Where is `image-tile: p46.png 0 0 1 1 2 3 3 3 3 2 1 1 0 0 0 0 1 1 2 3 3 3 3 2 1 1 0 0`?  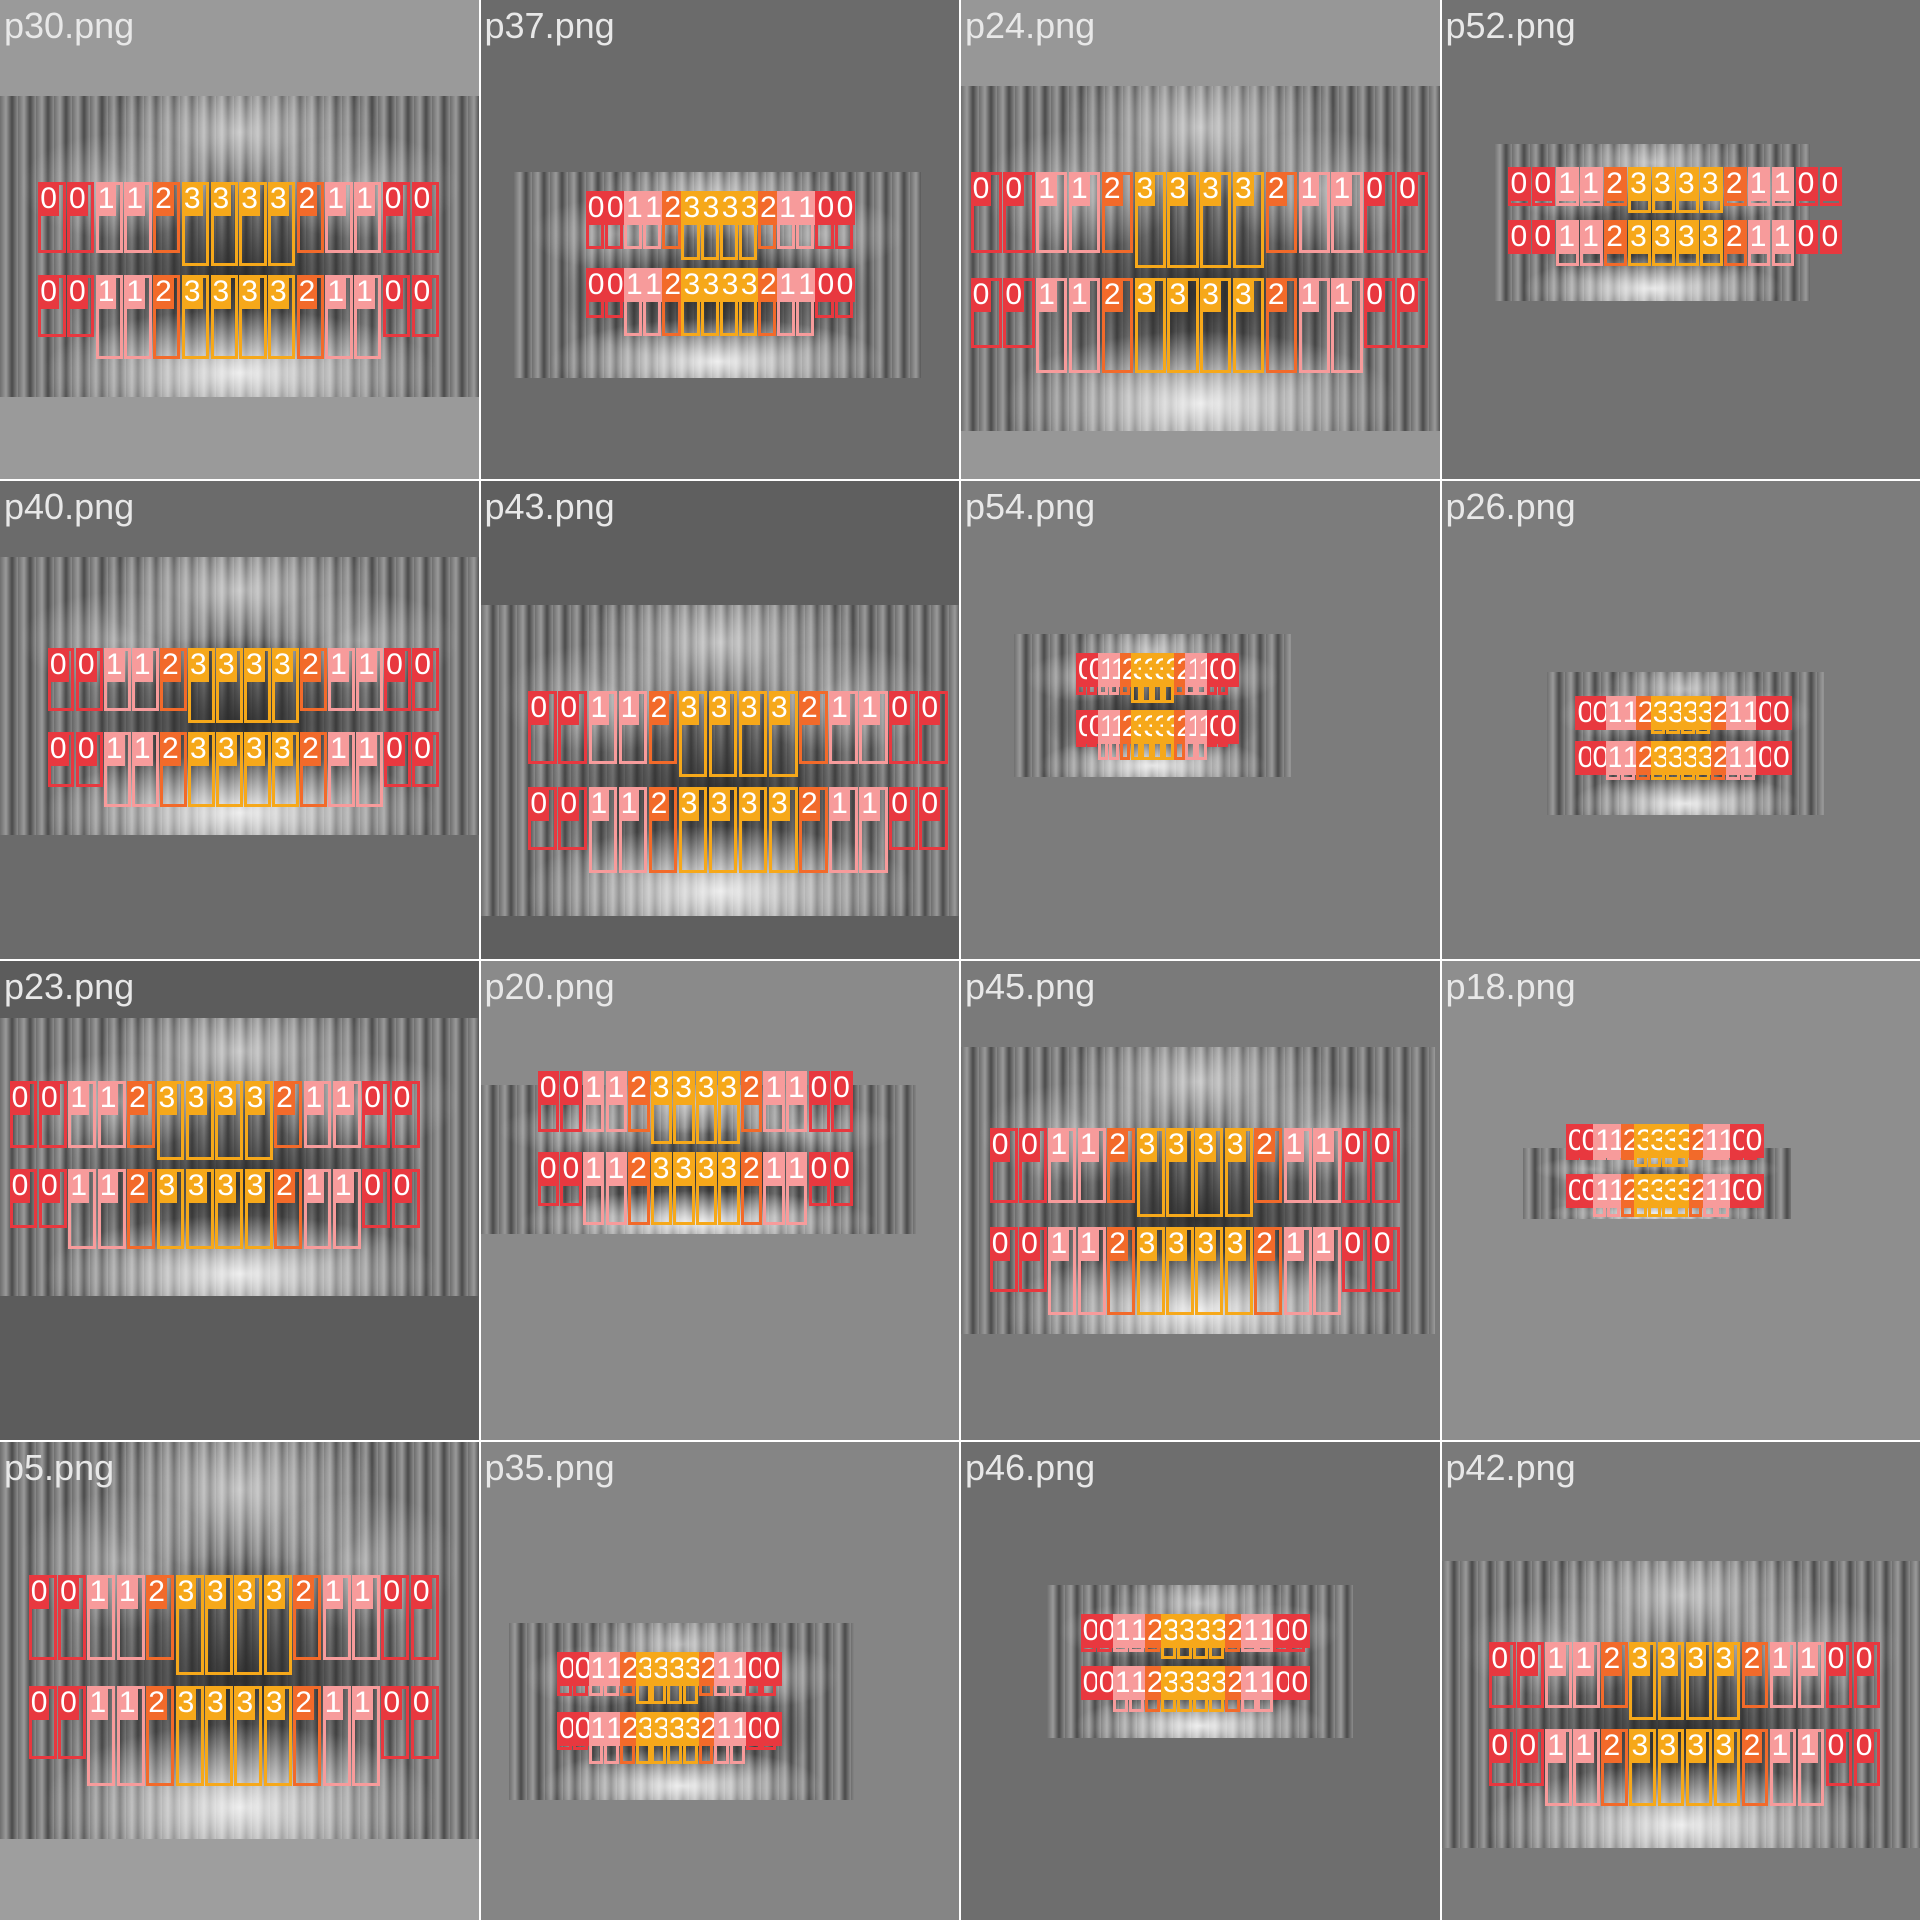 image-tile: p46.png 0 0 1 1 2 3 3 3 3 2 1 1 0 0 0 0 1 1 2 3 3 3 3 2 1 1 0 0 is located at coordinates (1200, 1680).